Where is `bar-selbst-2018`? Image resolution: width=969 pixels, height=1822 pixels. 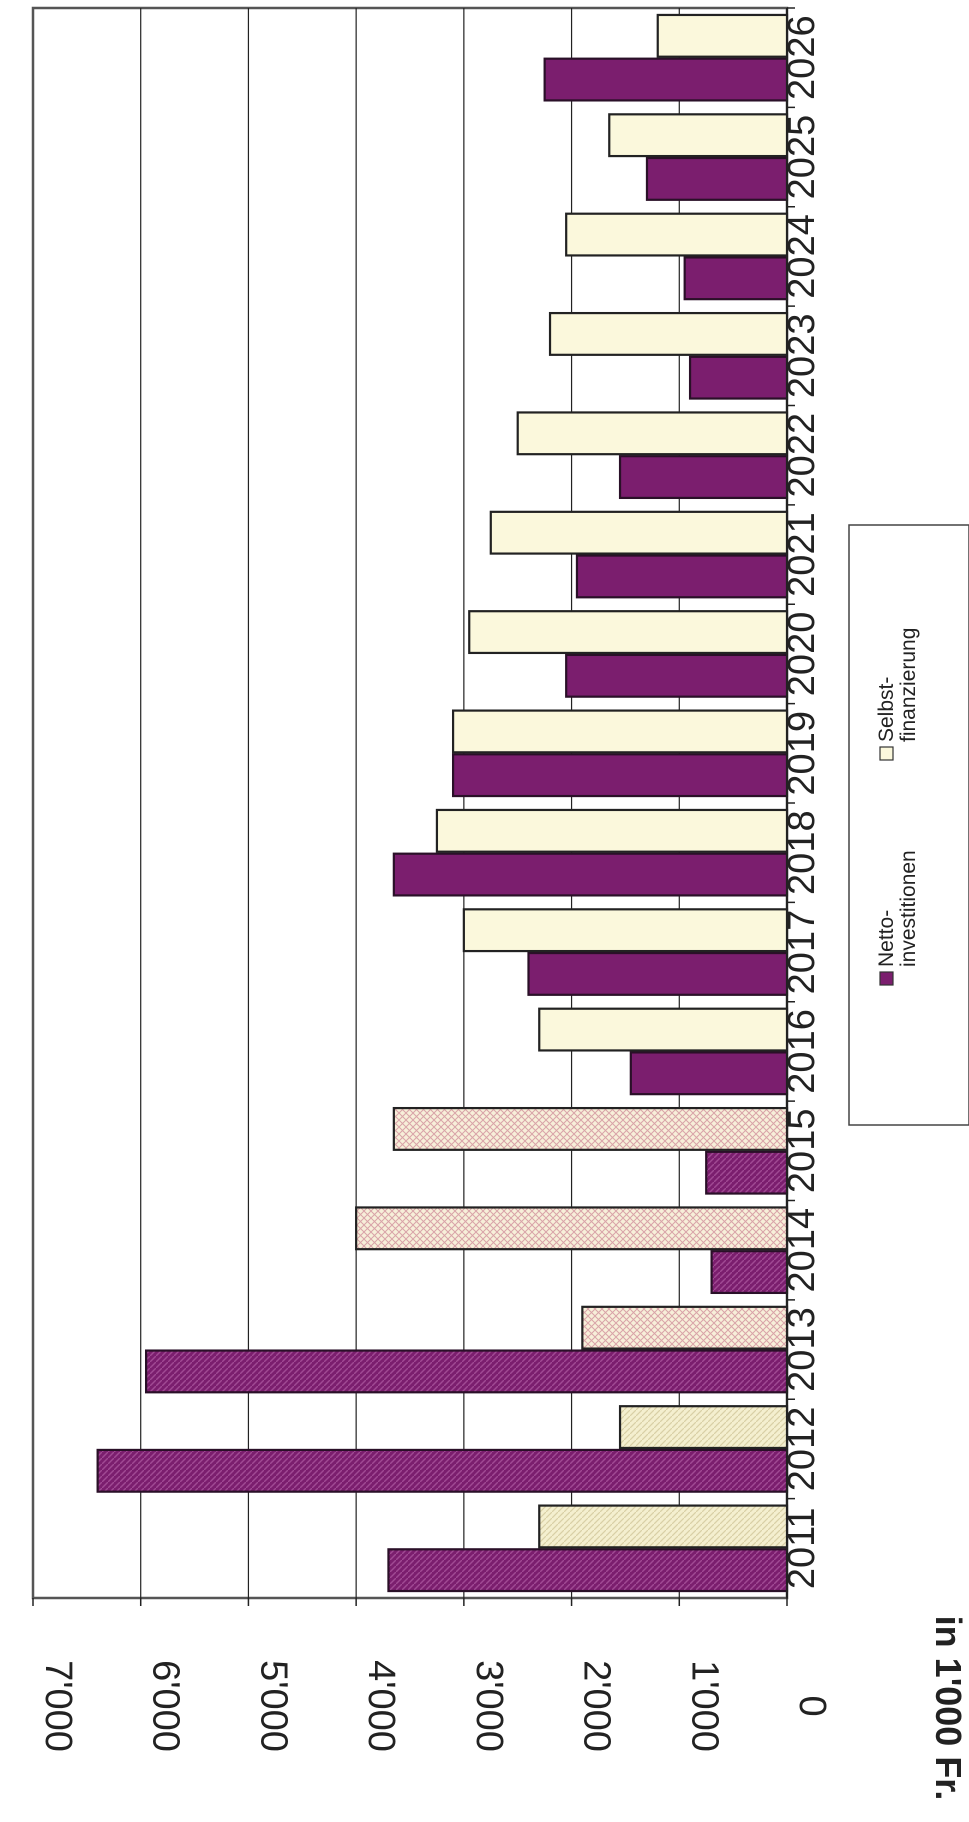 bar-selbst-2018 is located at coordinates (612, 830).